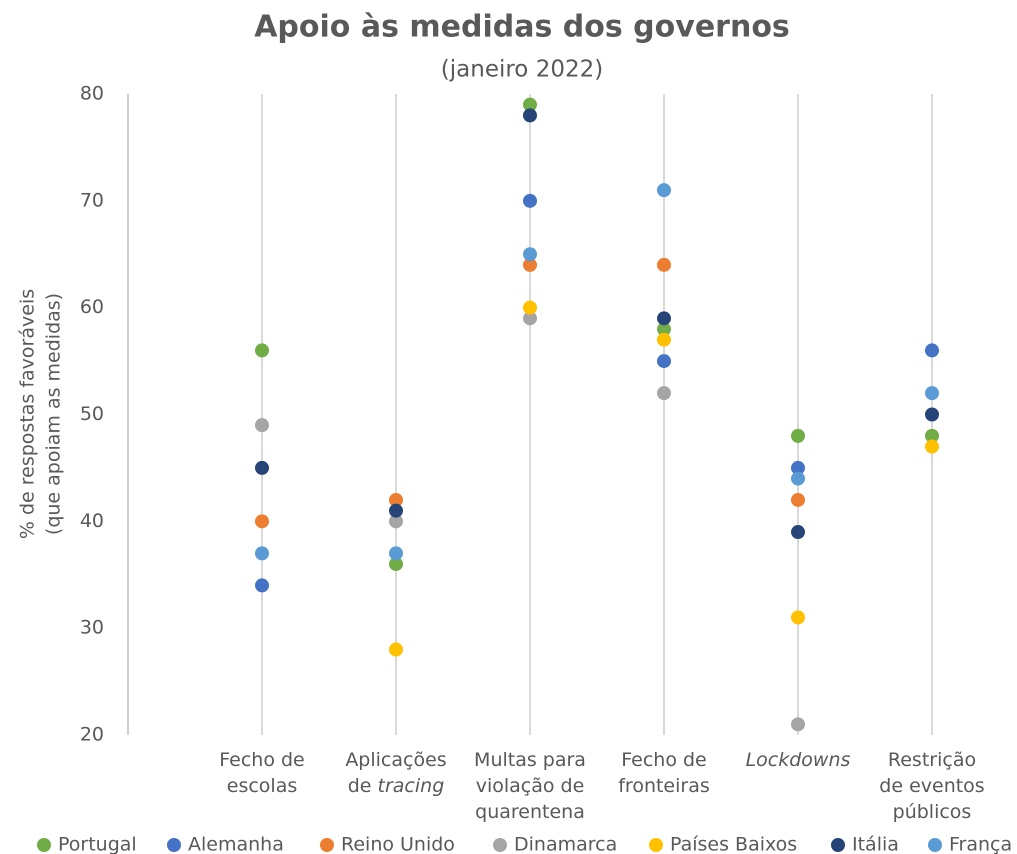  I want to click on label-run: de eventos, so click(931, 786).